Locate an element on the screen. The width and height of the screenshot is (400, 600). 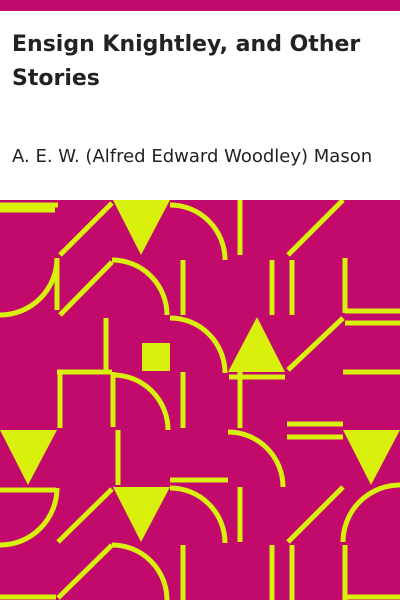
book-author: A. E. W. (Alfred Edward Woodley) Mason is located at coordinates (192, 156).